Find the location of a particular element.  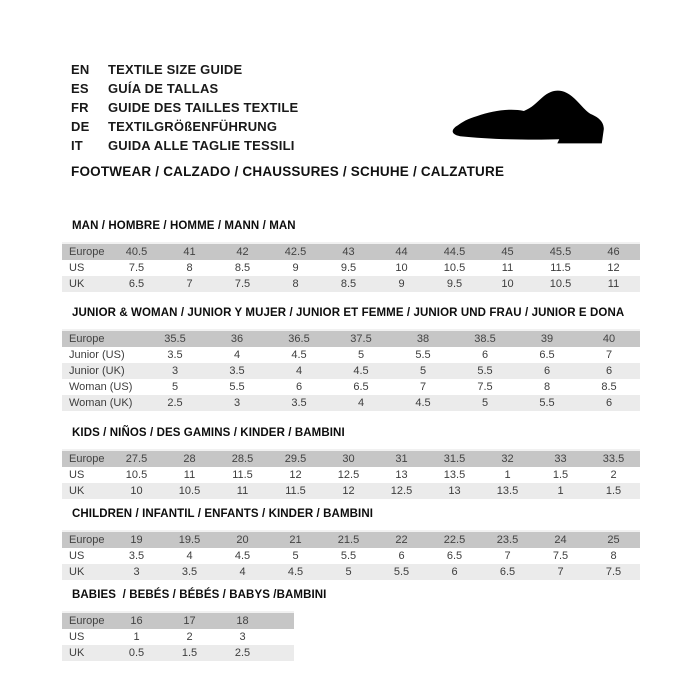

size-value-cell: 36 is located at coordinates (237, 338).